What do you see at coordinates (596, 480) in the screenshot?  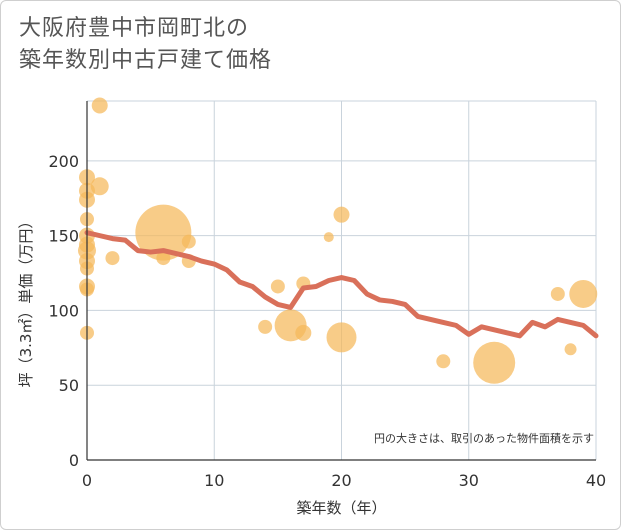 I see `x-tick-label: 40` at bounding box center [596, 480].